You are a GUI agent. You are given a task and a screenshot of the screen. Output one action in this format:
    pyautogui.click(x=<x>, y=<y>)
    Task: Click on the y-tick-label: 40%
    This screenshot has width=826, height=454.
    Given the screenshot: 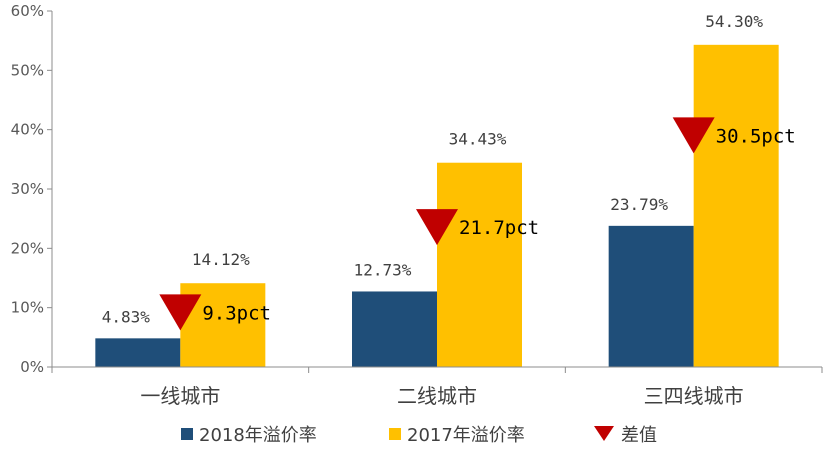 What is the action you would take?
    pyautogui.click(x=27, y=130)
    